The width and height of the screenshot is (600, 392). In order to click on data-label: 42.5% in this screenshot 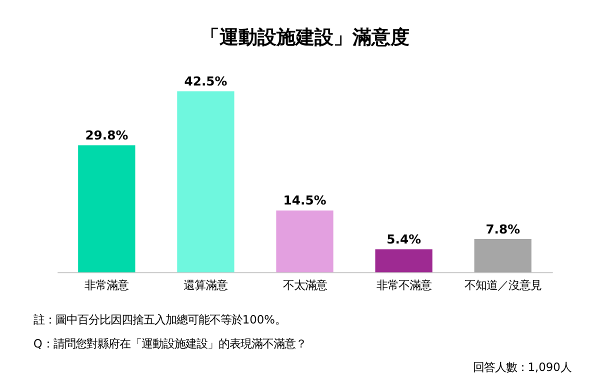, I will do `click(206, 81)`.